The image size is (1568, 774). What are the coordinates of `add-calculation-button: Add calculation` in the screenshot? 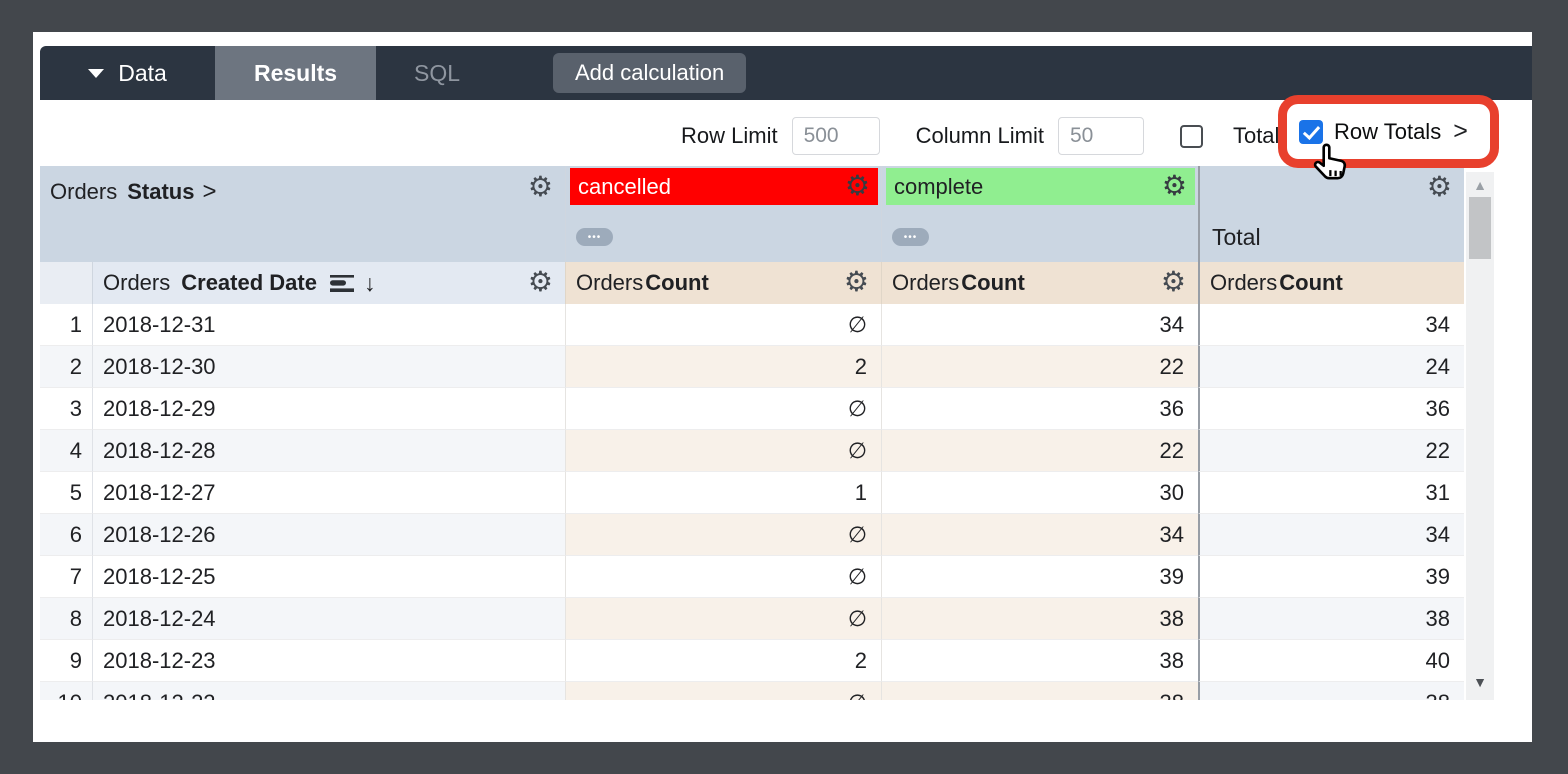 It's located at (650, 73).